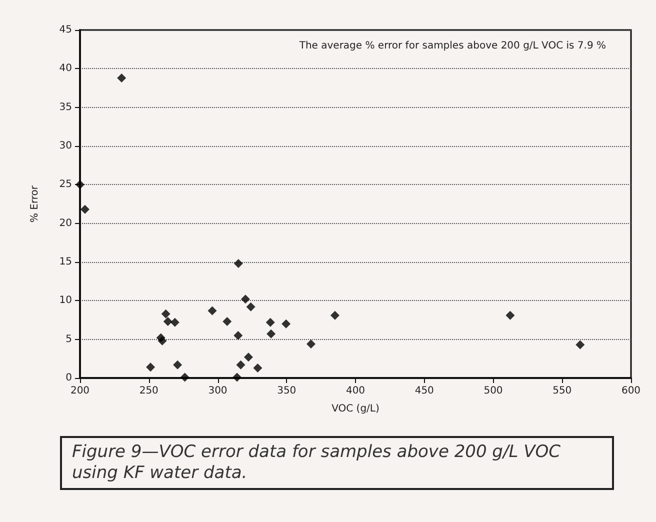 Image resolution: width=656 pixels, height=522 pixels. I want to click on annotation: The average % error for samples above 200 g/L VOC is 7.9 %, so click(452, 46).